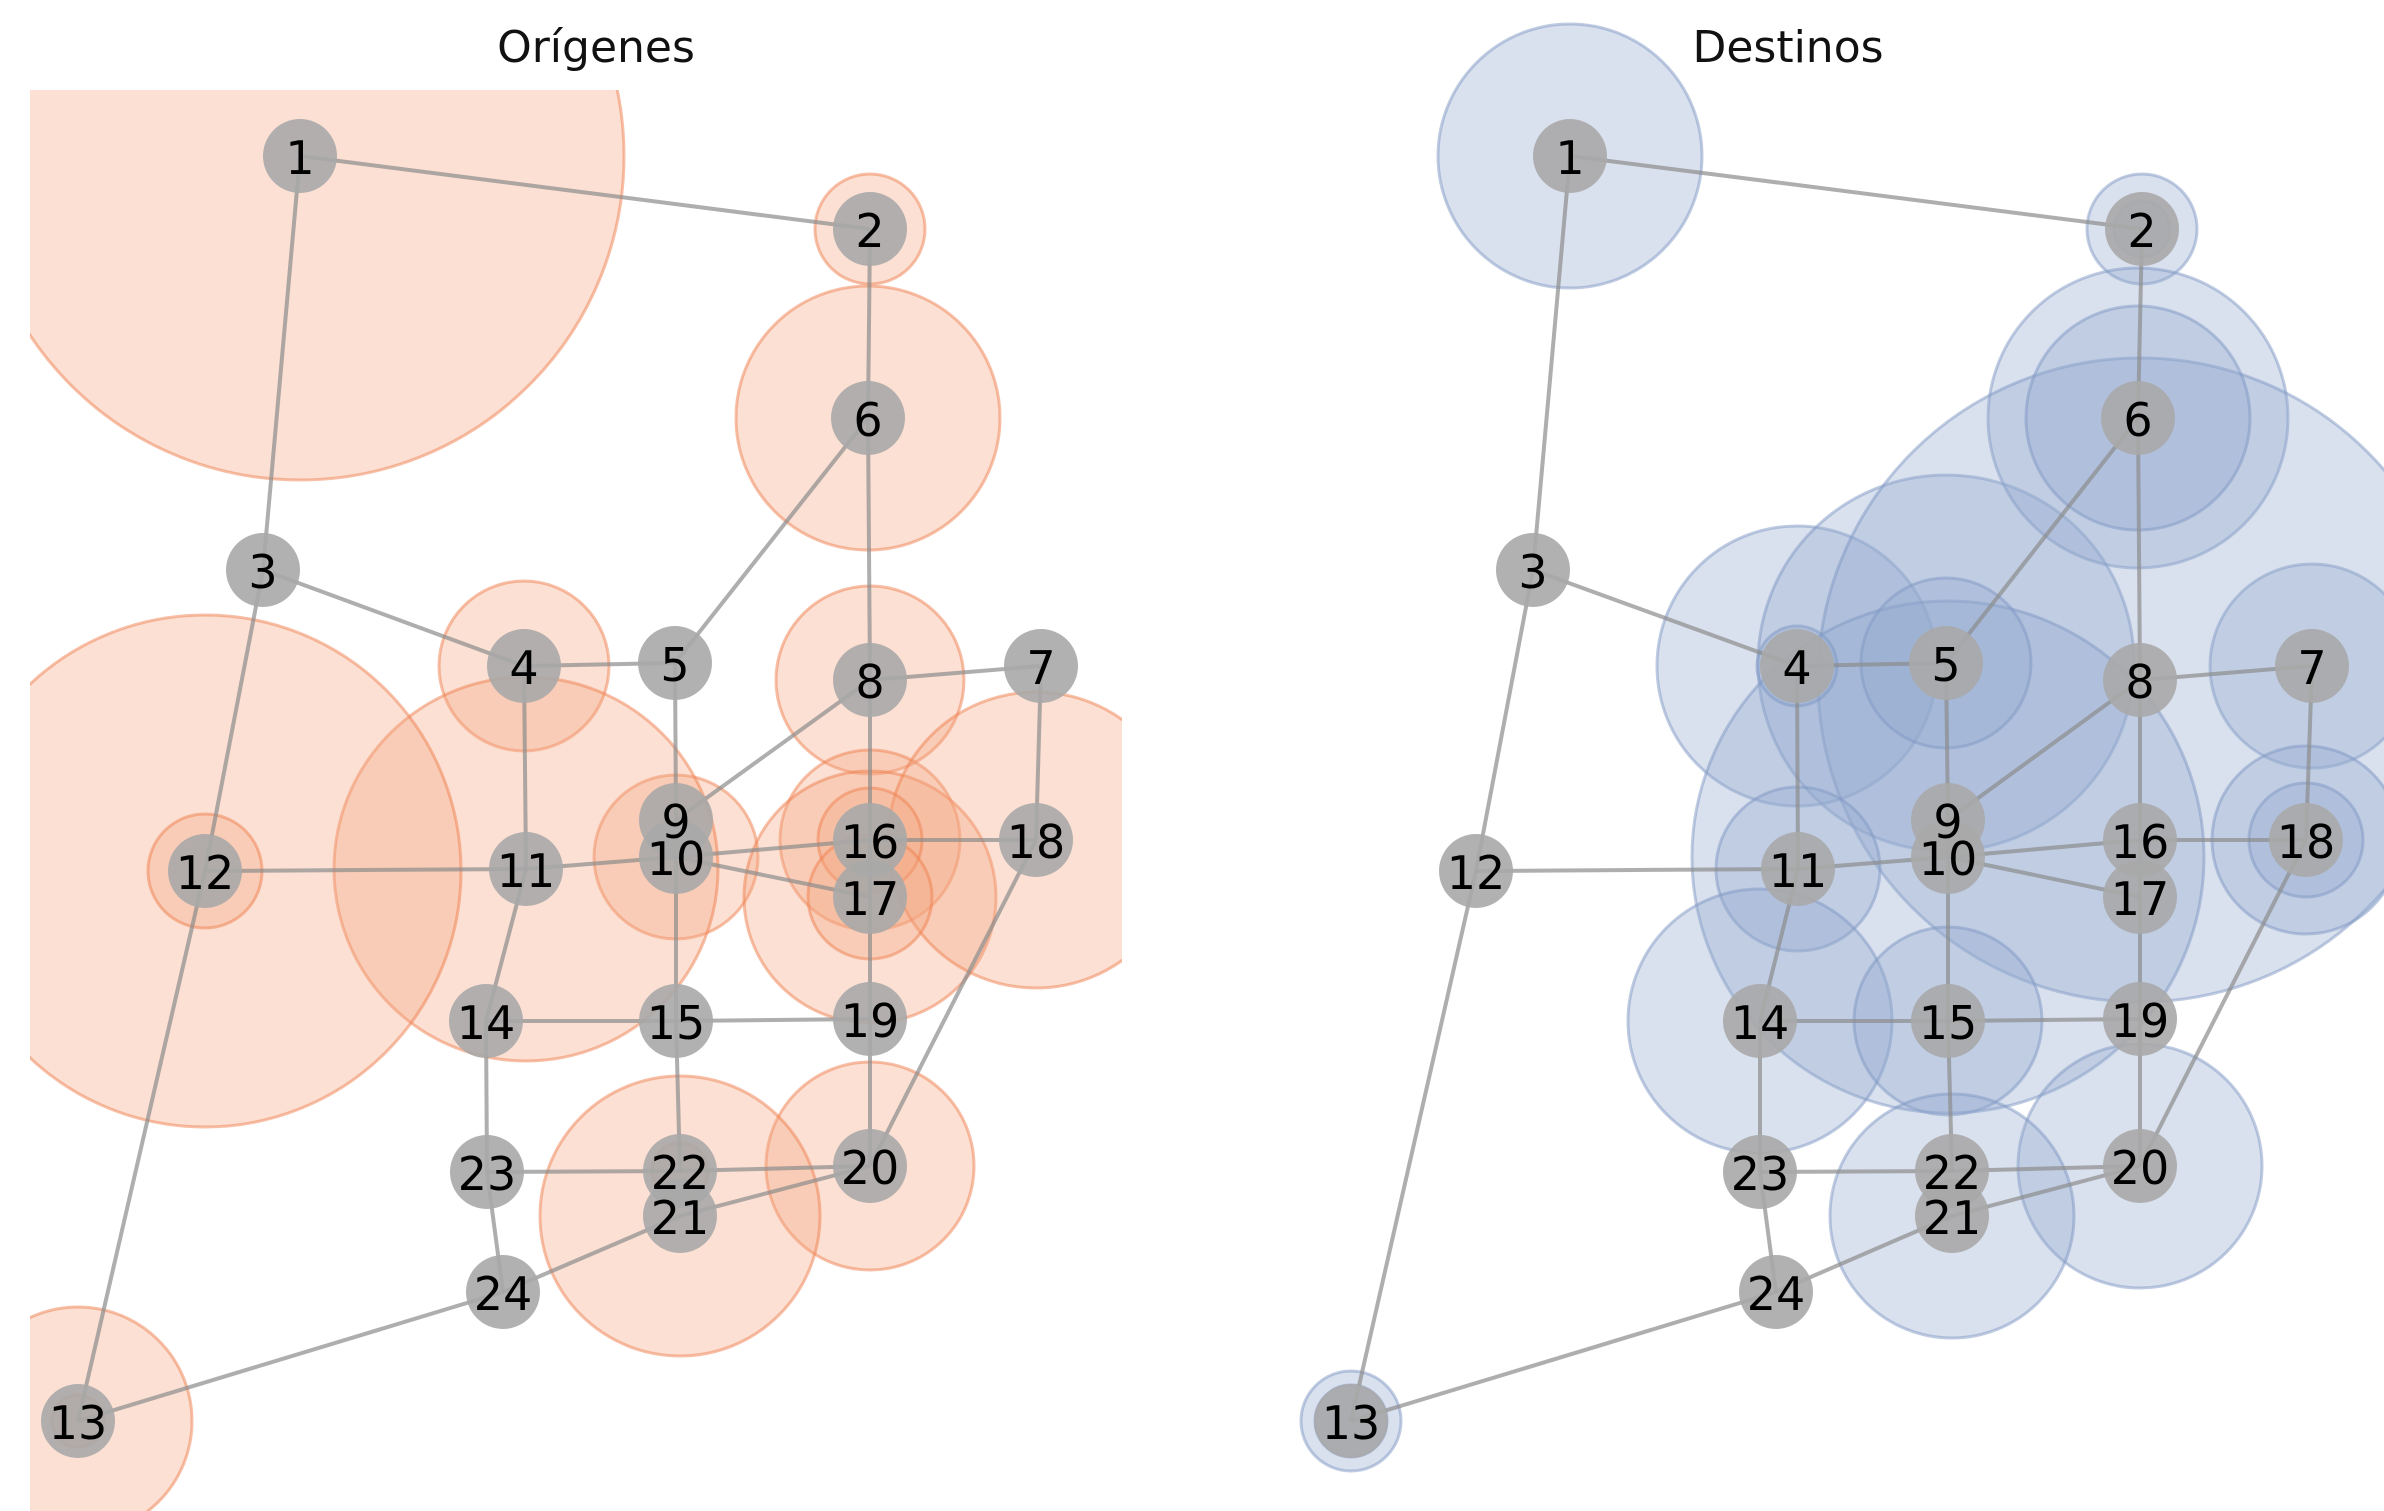 This screenshot has height=1511, width=2384. I want to click on node-label-15: 15, so click(676, 1023).